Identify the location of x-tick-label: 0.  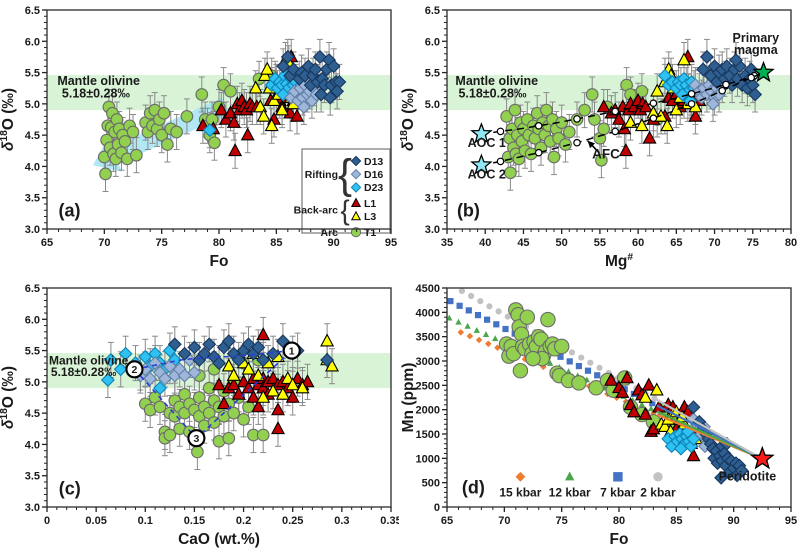
(47, 521).